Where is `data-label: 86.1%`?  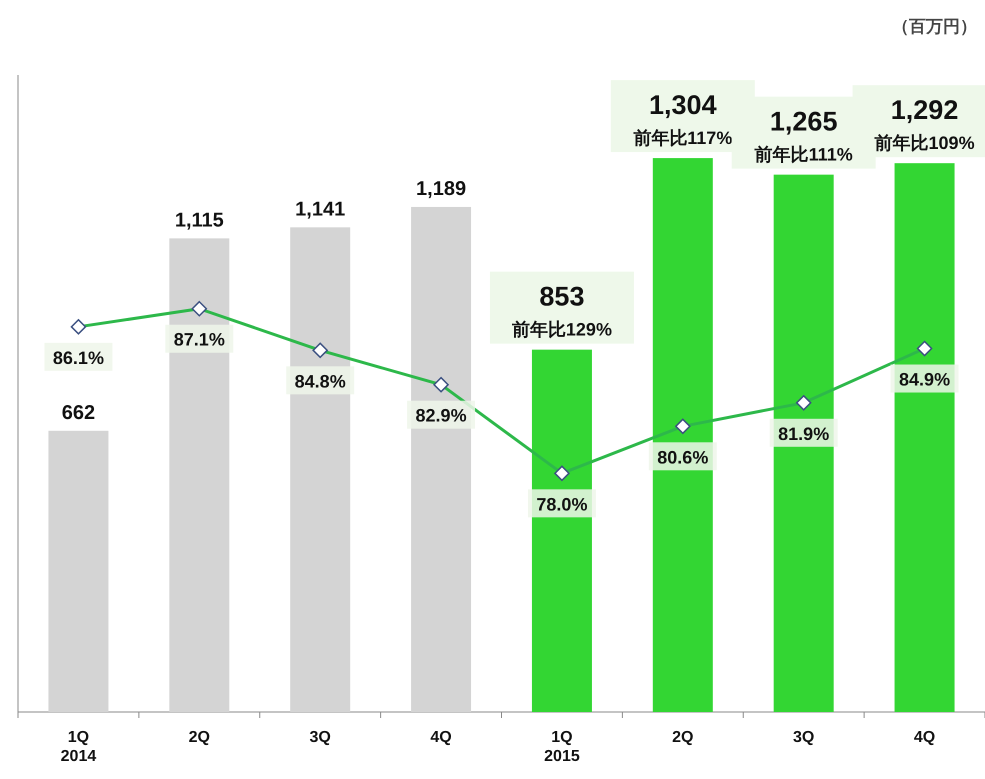 data-label: 86.1% is located at coordinates (78, 358).